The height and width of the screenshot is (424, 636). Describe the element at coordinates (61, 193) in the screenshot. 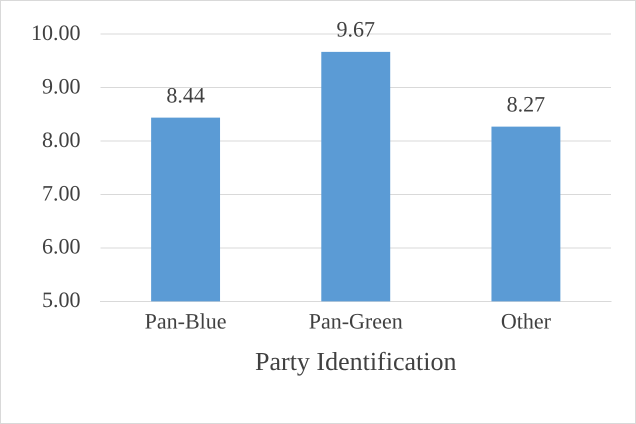

I see `y-tick-label: 7.00` at that location.